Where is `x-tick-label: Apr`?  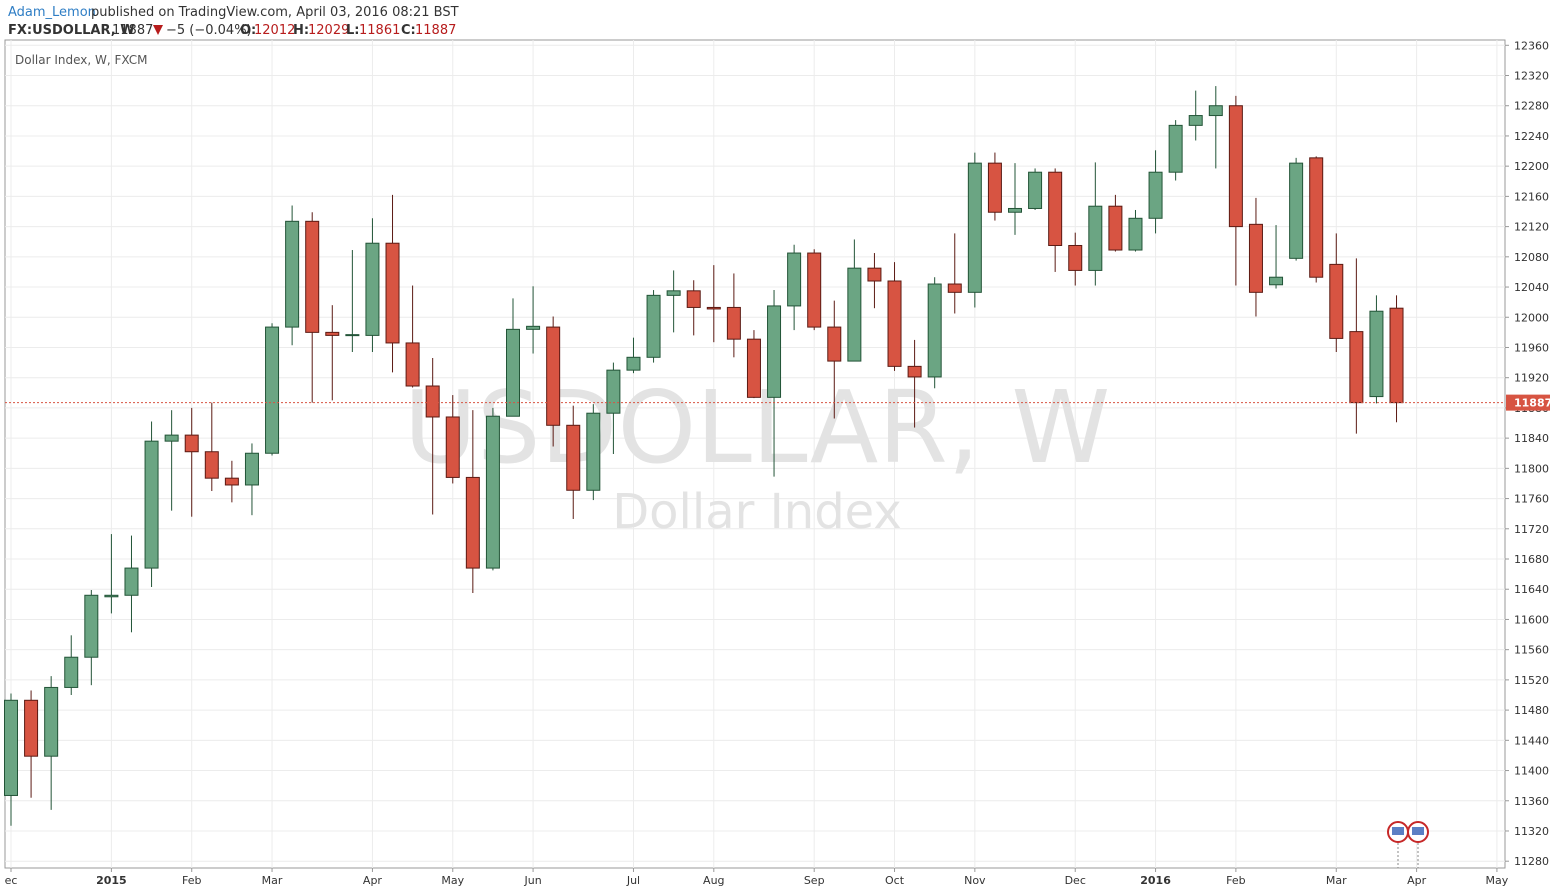
x-tick-label: Apr is located at coordinates (1417, 880).